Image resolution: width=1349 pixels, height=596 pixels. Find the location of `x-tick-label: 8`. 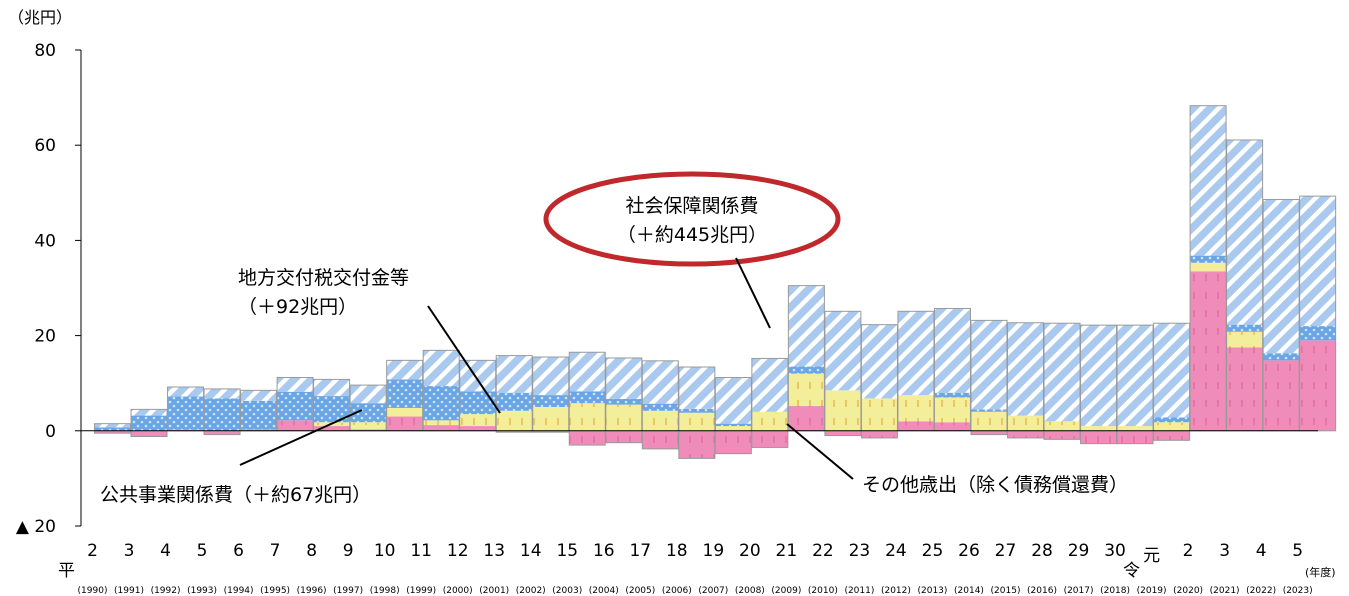

x-tick-label: 8 is located at coordinates (311, 551).